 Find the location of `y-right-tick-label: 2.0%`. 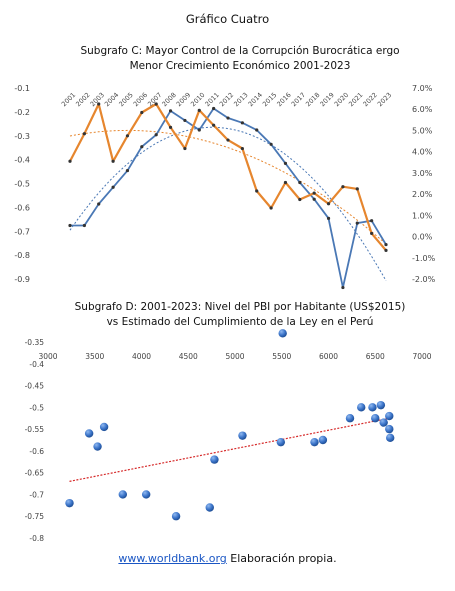

y-right-tick-label: 2.0% is located at coordinates (422, 194).